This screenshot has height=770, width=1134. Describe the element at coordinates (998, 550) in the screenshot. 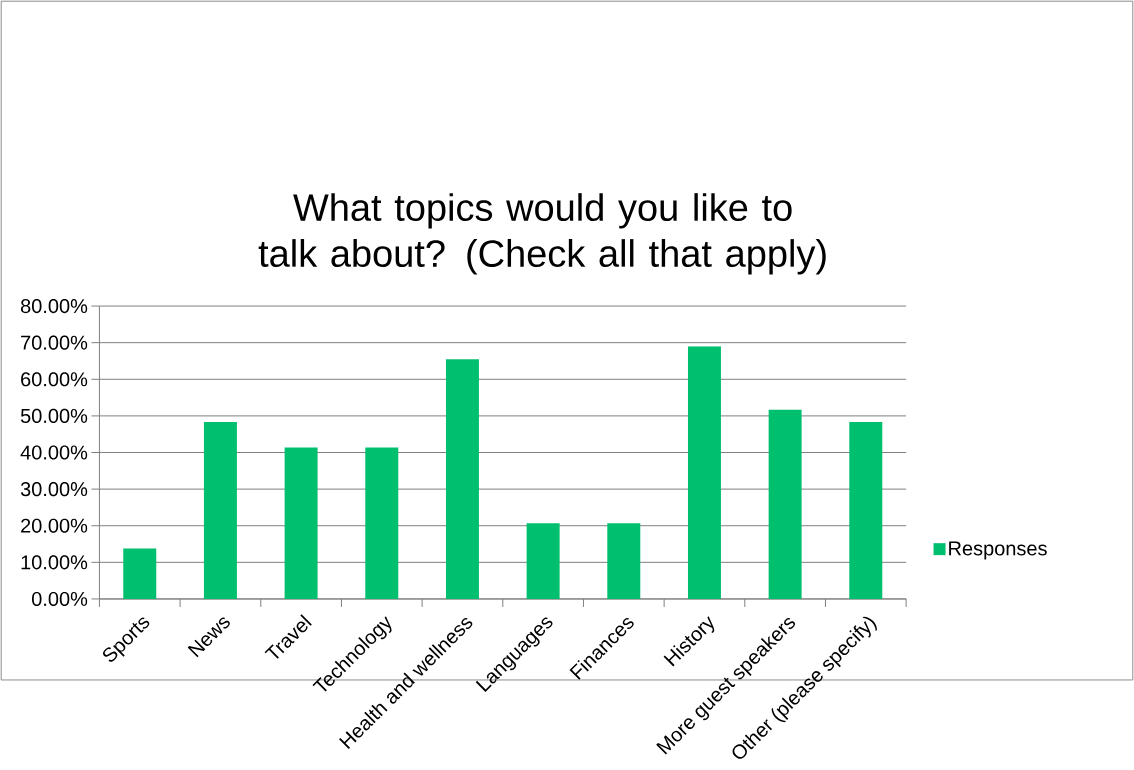

I see `legend-label: Responses` at that location.